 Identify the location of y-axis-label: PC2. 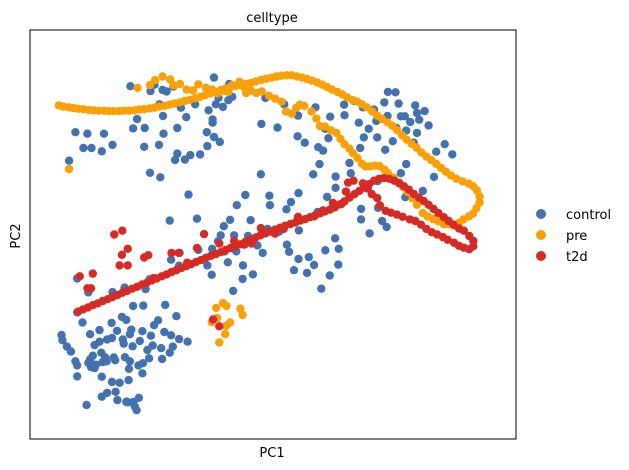
(16, 235).